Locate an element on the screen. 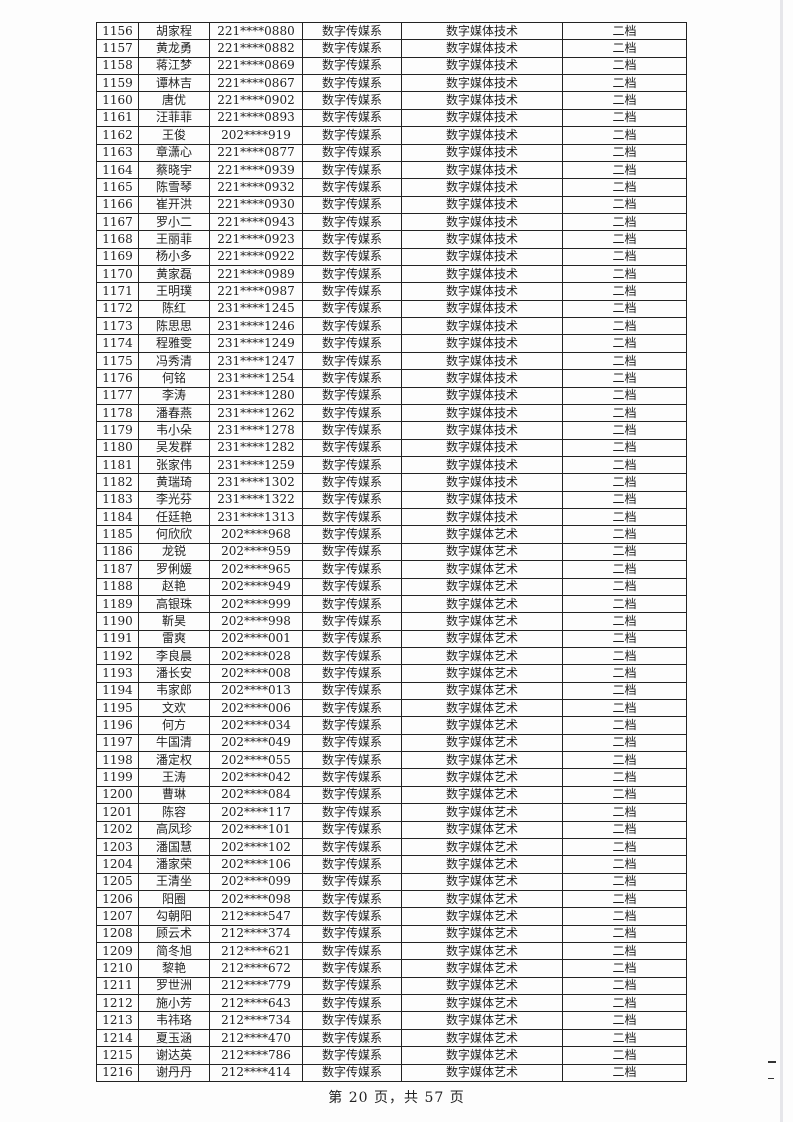 The height and width of the screenshot is (1122, 793). student-name-cell: 施小芳 is located at coordinates (174, 1003).